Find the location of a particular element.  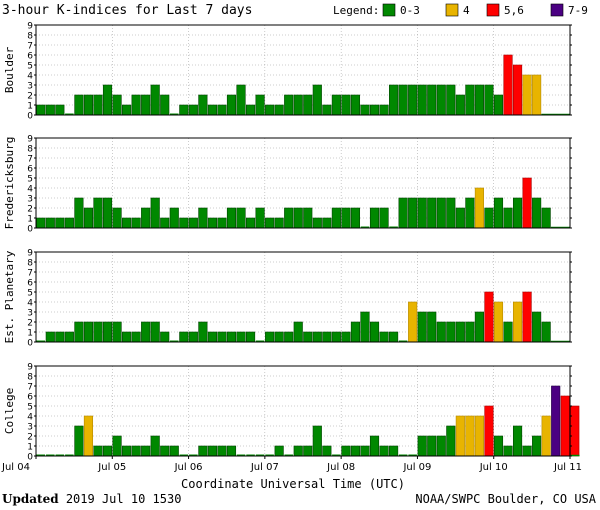

panel-label: College is located at coordinates (9, 411).